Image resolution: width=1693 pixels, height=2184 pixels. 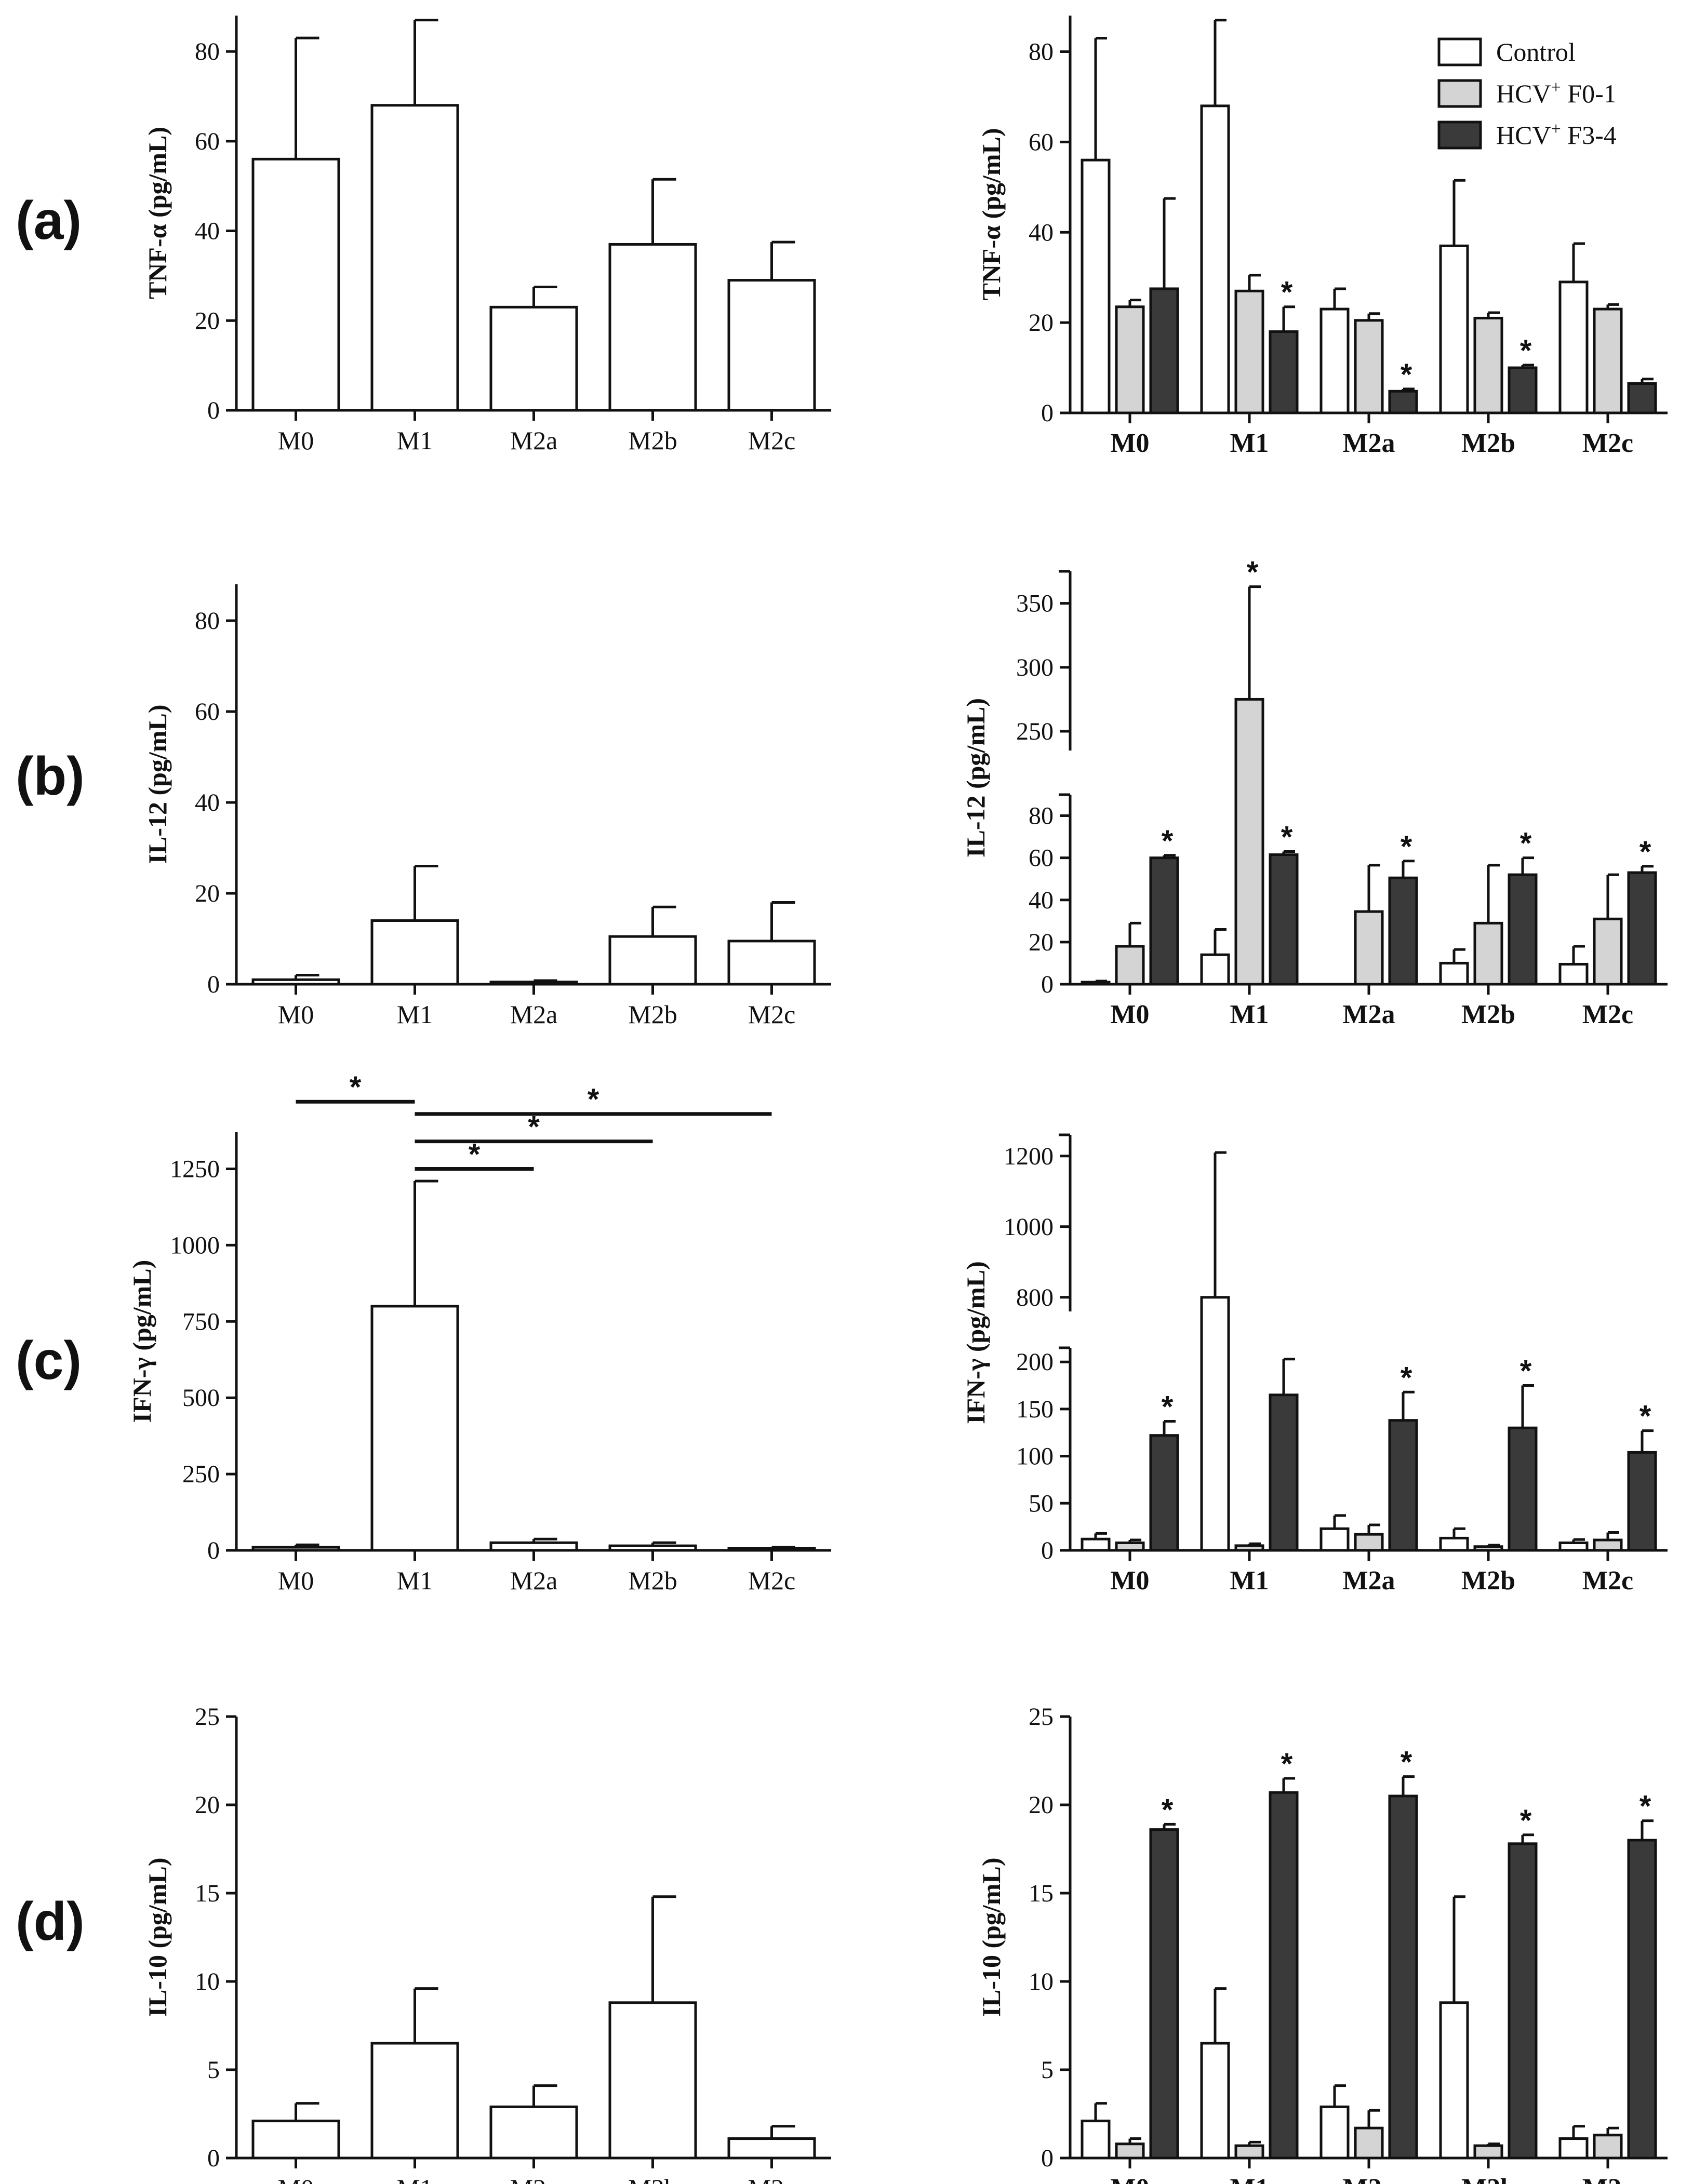 I want to click on chart-a-left: 0 20 40 60 80 TNF-α (pg/mL) M0 M1 M2a M2b M2c, so click(x=487, y=235).